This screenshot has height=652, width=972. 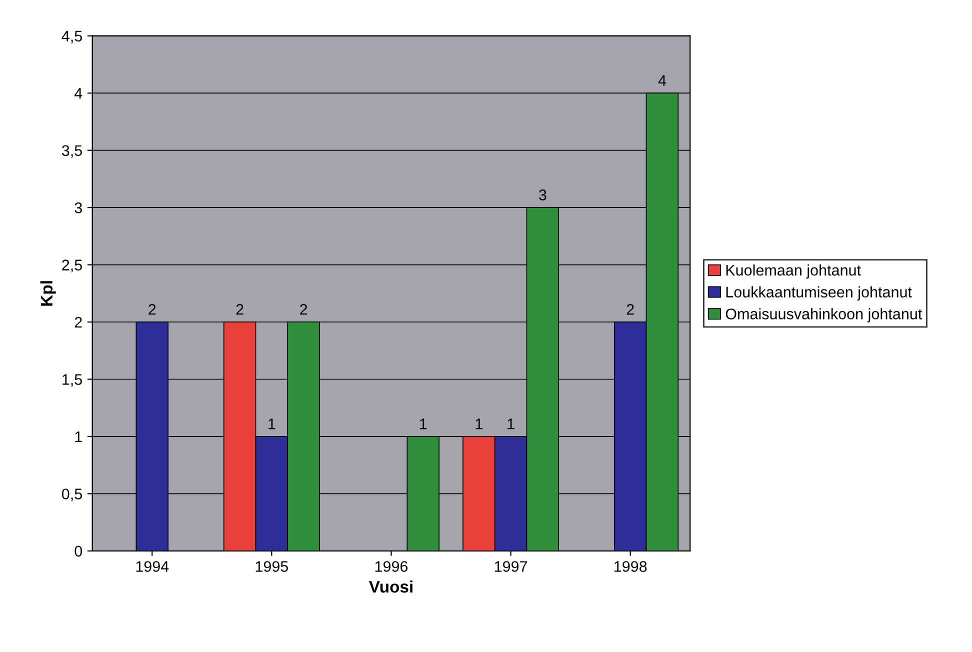 I want to click on y-tick-label: 1,5, so click(x=72, y=380).